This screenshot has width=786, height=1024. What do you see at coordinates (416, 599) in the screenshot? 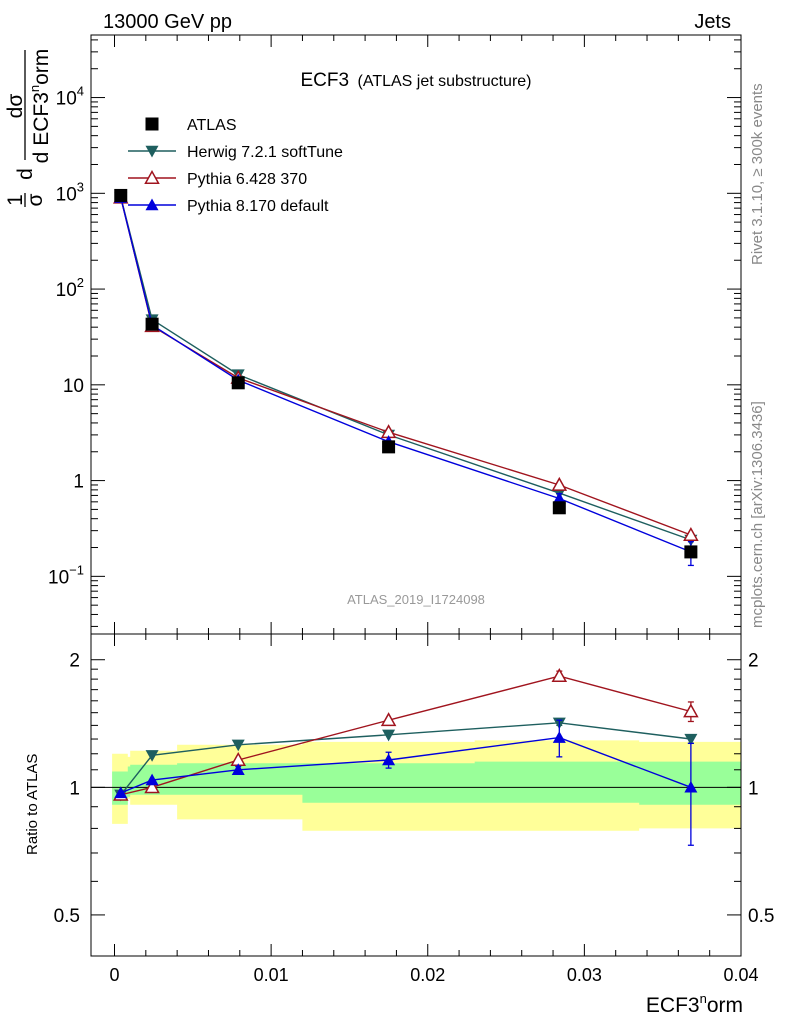
I see `analysis-id: ATLAS_2019_I1724098` at bounding box center [416, 599].